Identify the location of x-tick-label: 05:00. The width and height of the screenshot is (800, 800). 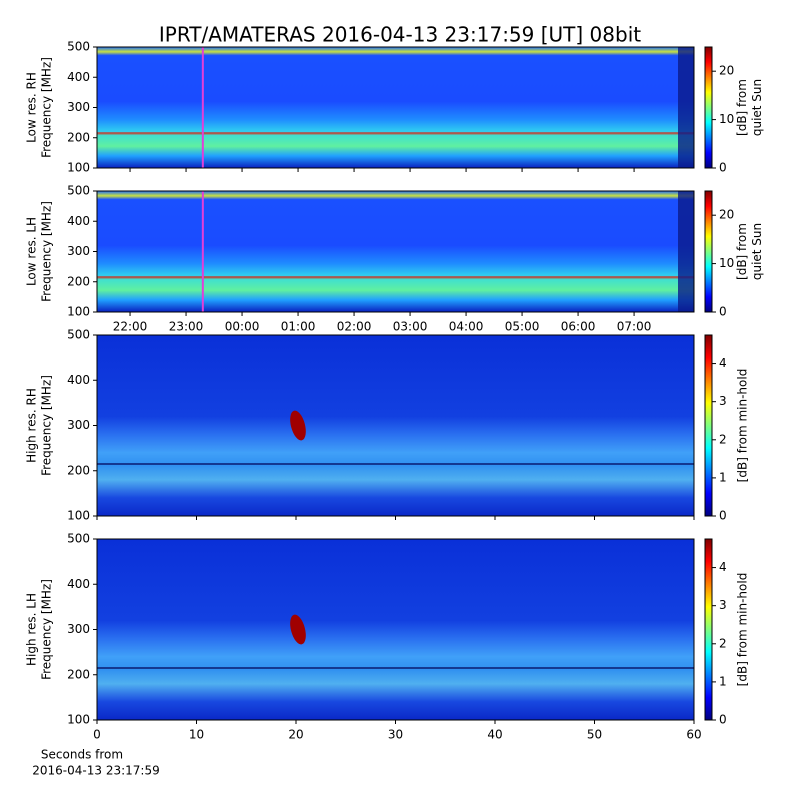
(522, 327).